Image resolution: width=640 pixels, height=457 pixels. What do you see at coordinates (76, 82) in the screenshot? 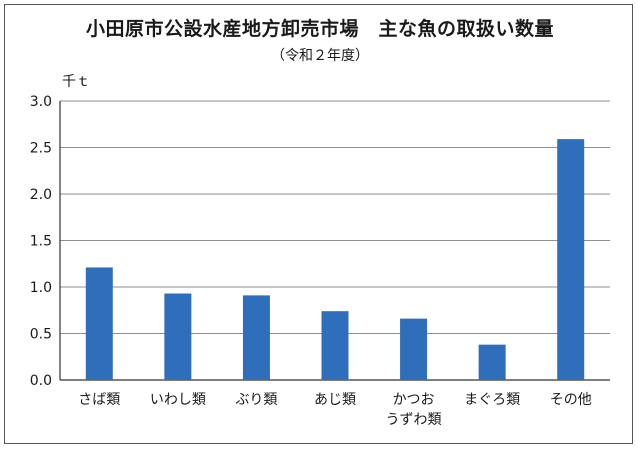
I see `y-axis-unit-label: 千ｔ` at bounding box center [76, 82].